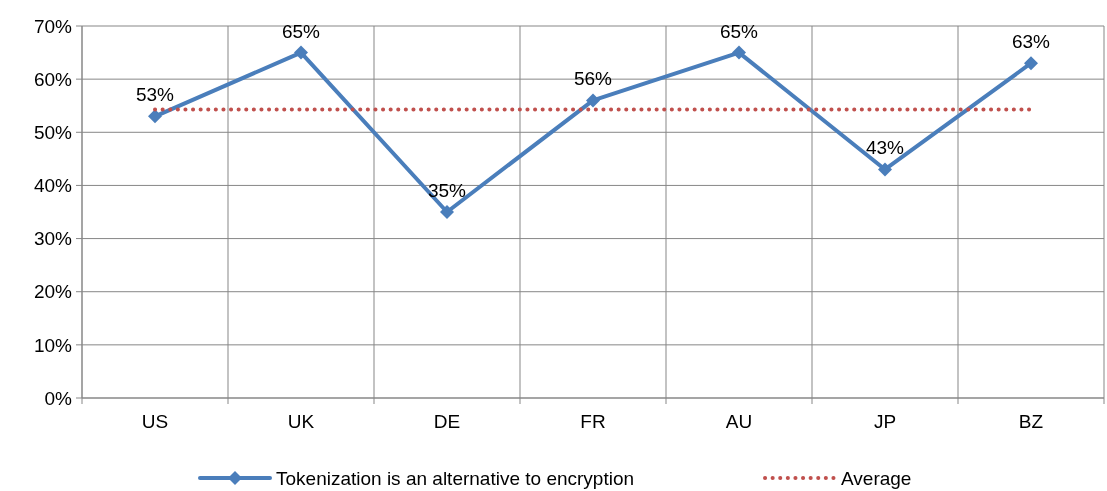 The width and height of the screenshot is (1107, 491). I want to click on legend-label: Average, so click(876, 478).